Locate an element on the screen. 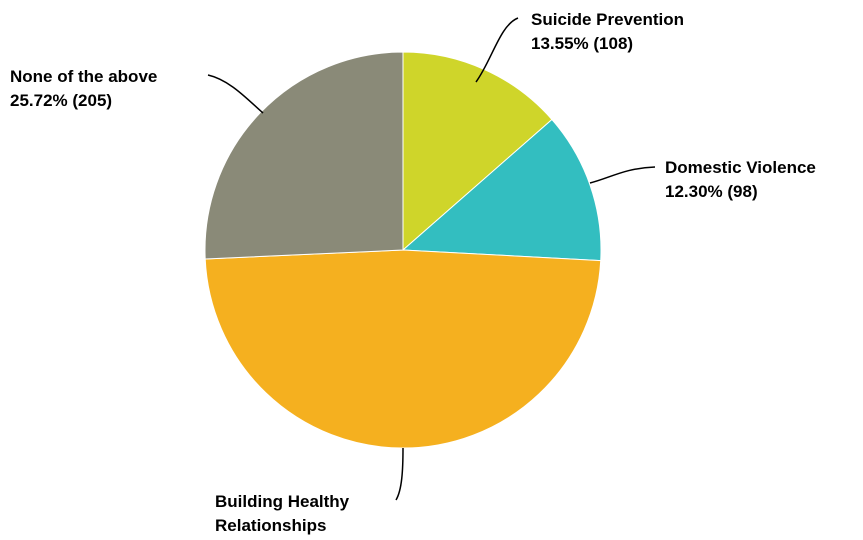 The width and height of the screenshot is (863, 540). leader-line-building-healthy-relationships is located at coordinates (399, 474).